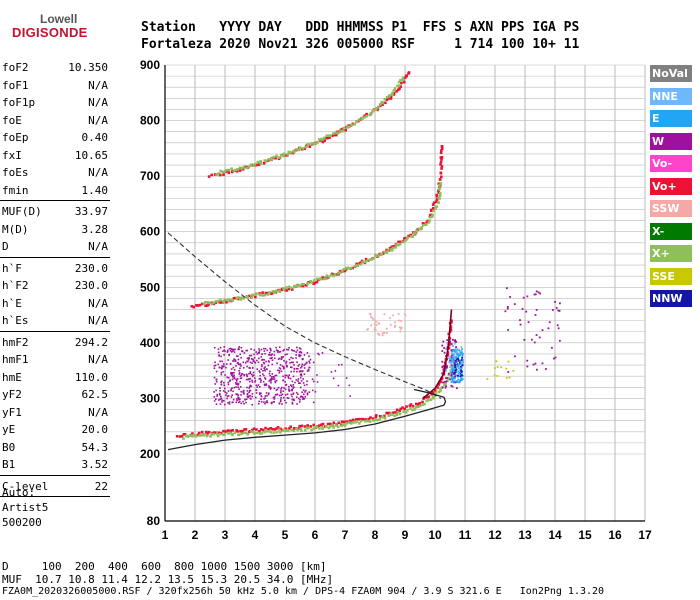 This screenshot has width=700, height=600. I want to click on x-tick-label: 15, so click(585, 535).